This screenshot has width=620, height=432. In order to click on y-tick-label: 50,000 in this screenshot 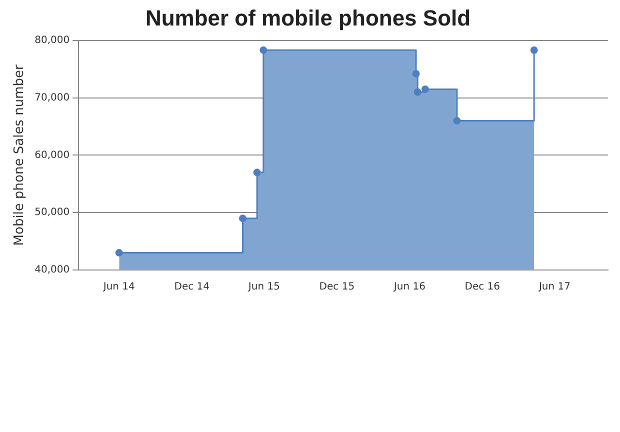, I will do `click(52, 212)`.